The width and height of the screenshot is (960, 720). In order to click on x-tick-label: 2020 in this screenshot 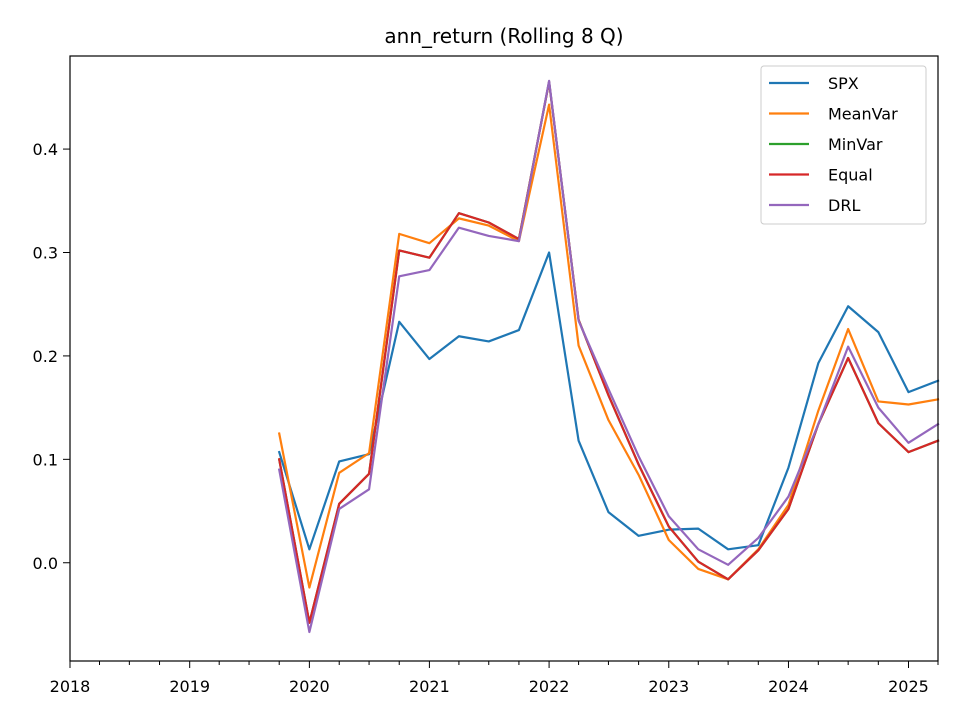, I will do `click(309, 686)`.